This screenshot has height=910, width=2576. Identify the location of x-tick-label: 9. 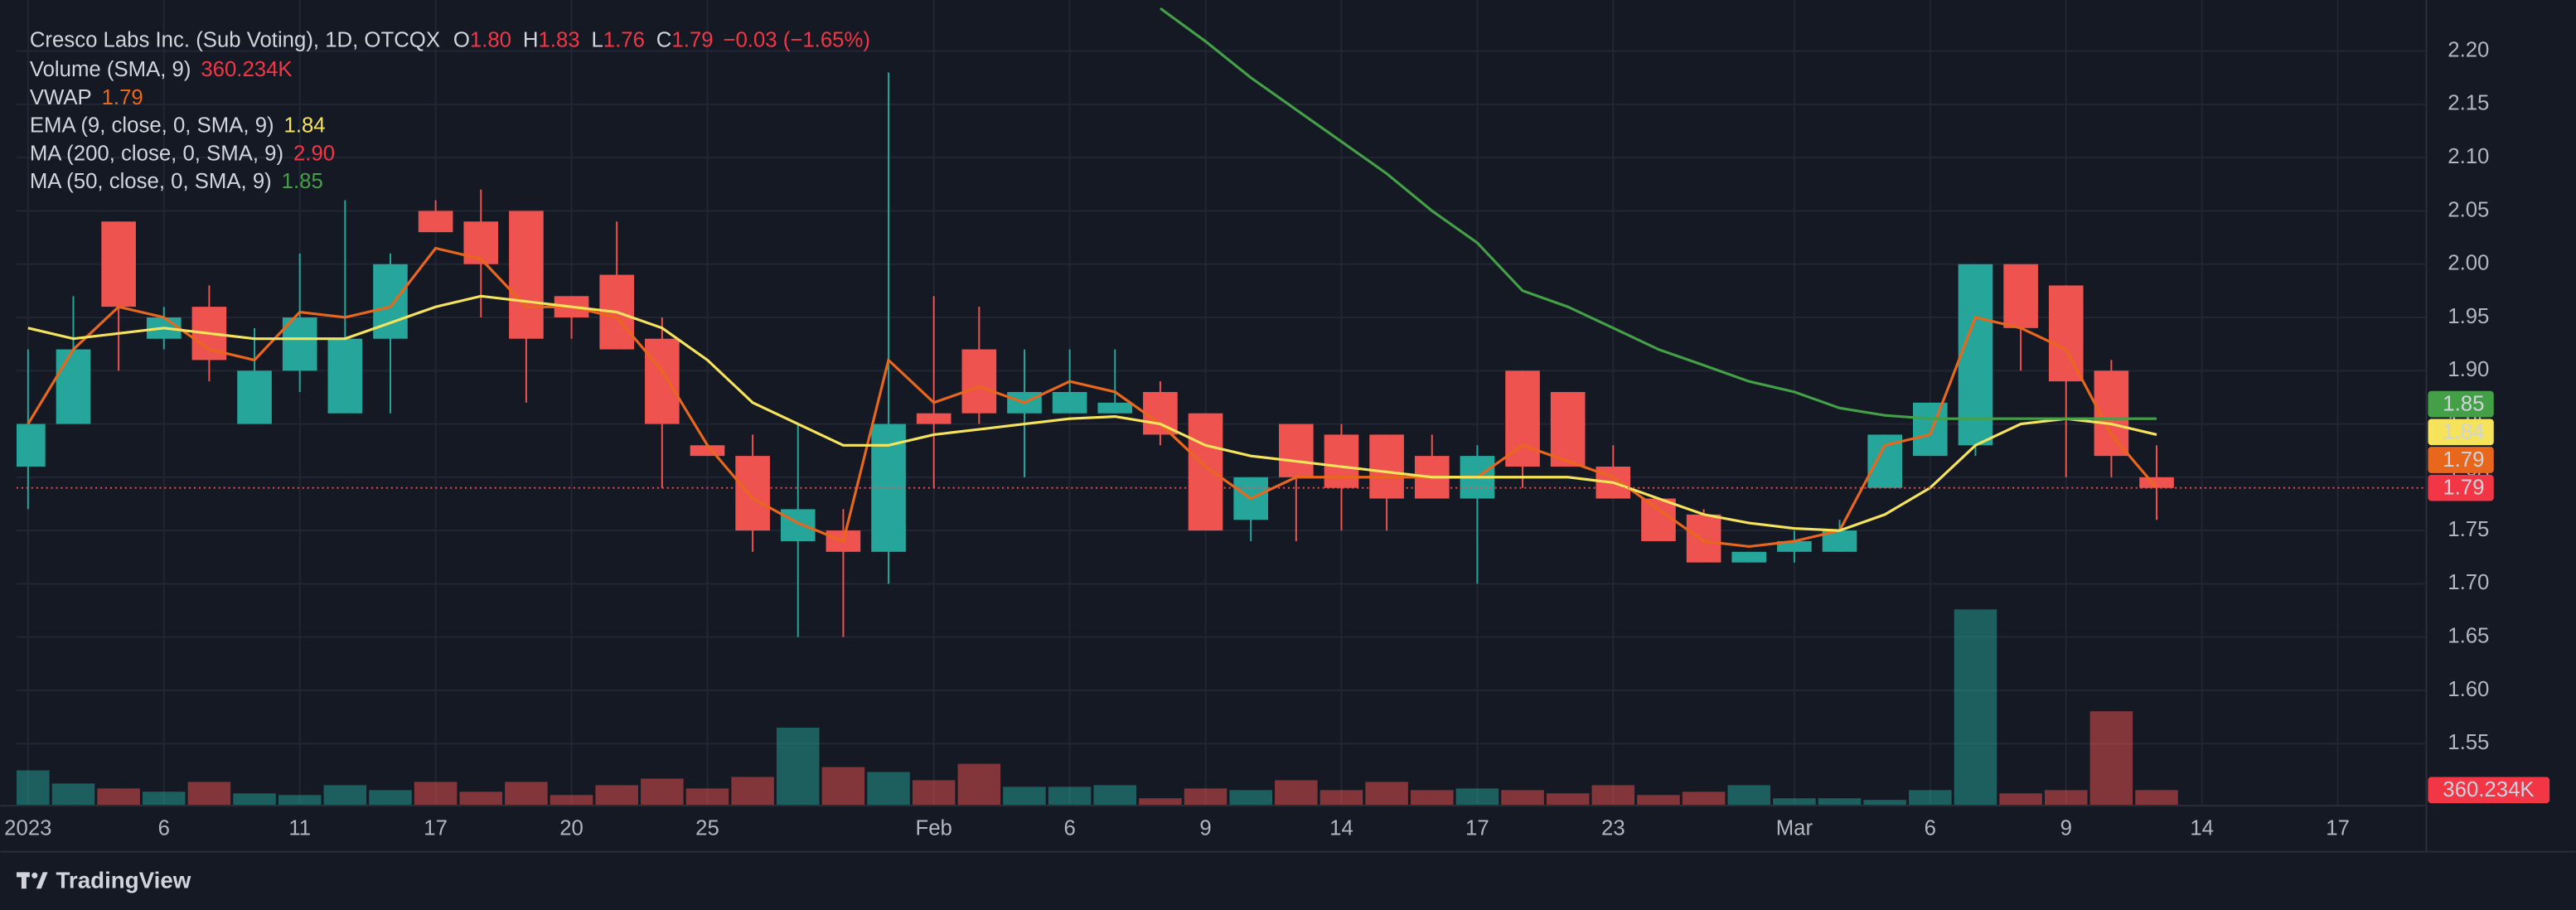
(1205, 828).